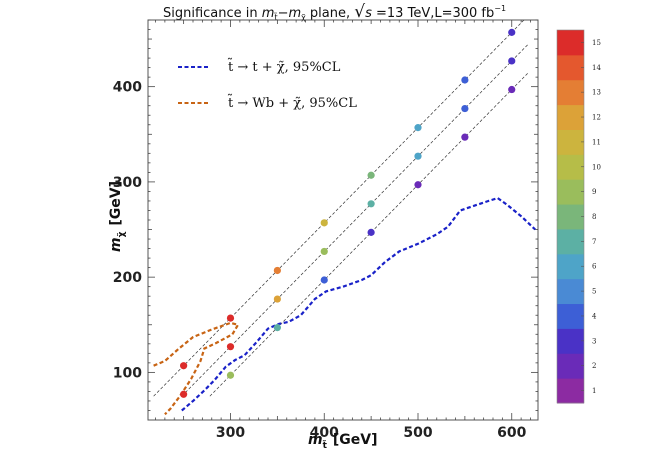 The image size is (661, 453). I want to click on colorbar, so click(570, 216).